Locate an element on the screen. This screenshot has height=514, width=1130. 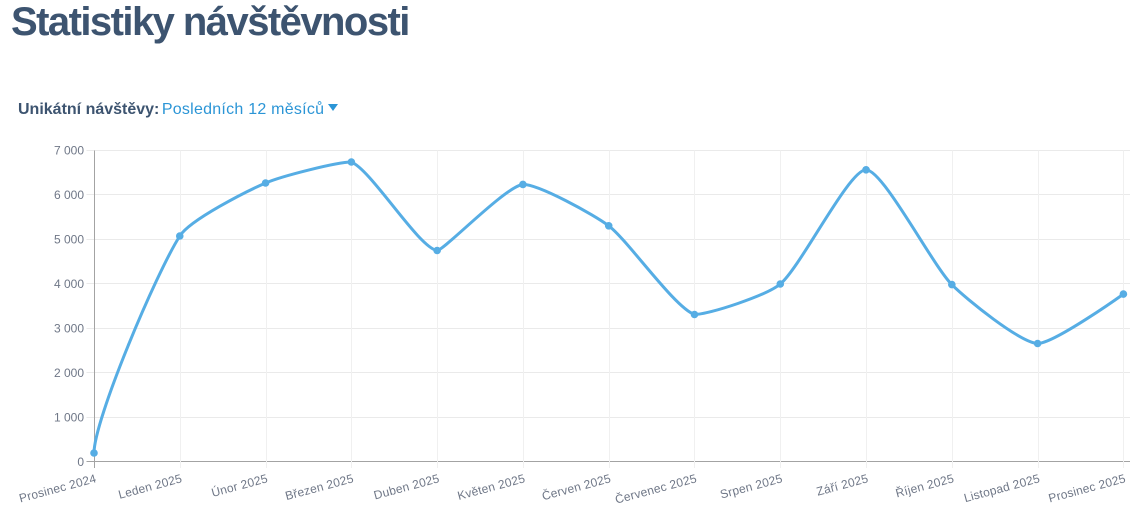
svg-text: Leden 2025 is located at coordinates (150, 486).